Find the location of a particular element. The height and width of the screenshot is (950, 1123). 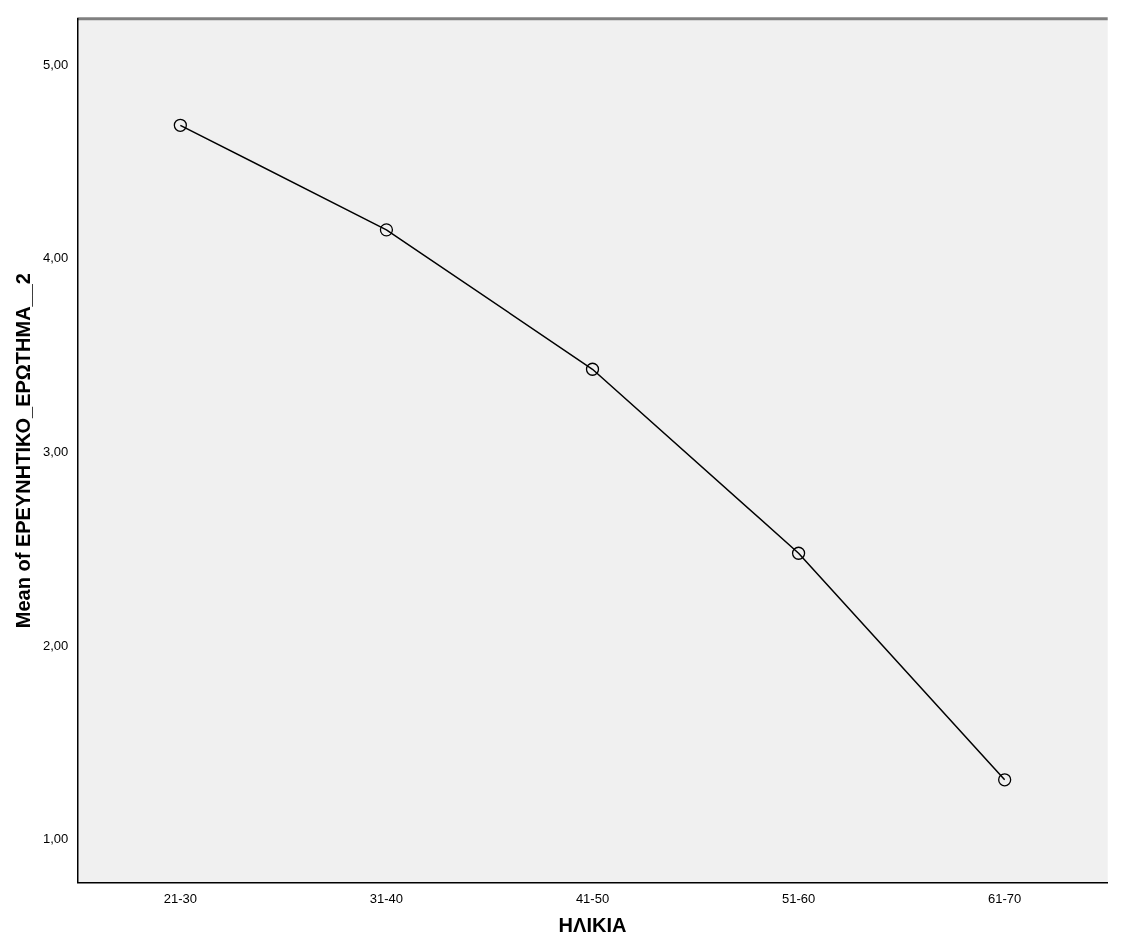

x-tick-label: 41-50 is located at coordinates (592, 898).